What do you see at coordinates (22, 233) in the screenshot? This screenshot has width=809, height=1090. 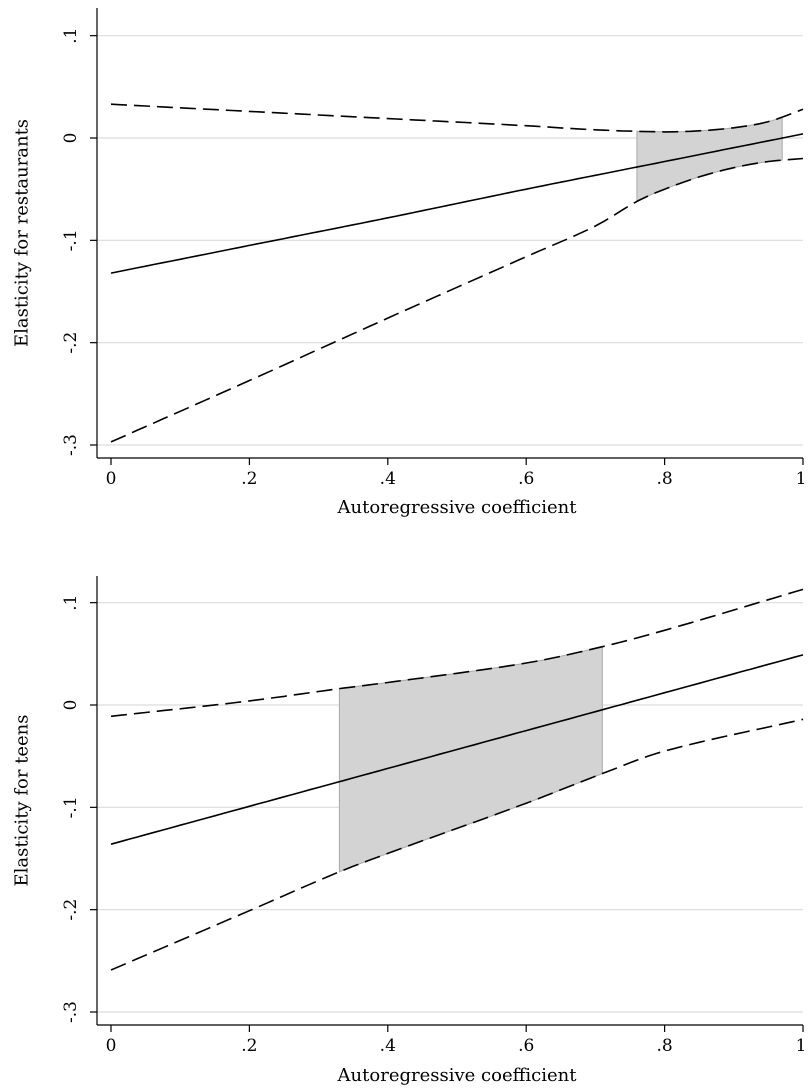 I see `y-axis-title: Elasticity for restaurants` at bounding box center [22, 233].